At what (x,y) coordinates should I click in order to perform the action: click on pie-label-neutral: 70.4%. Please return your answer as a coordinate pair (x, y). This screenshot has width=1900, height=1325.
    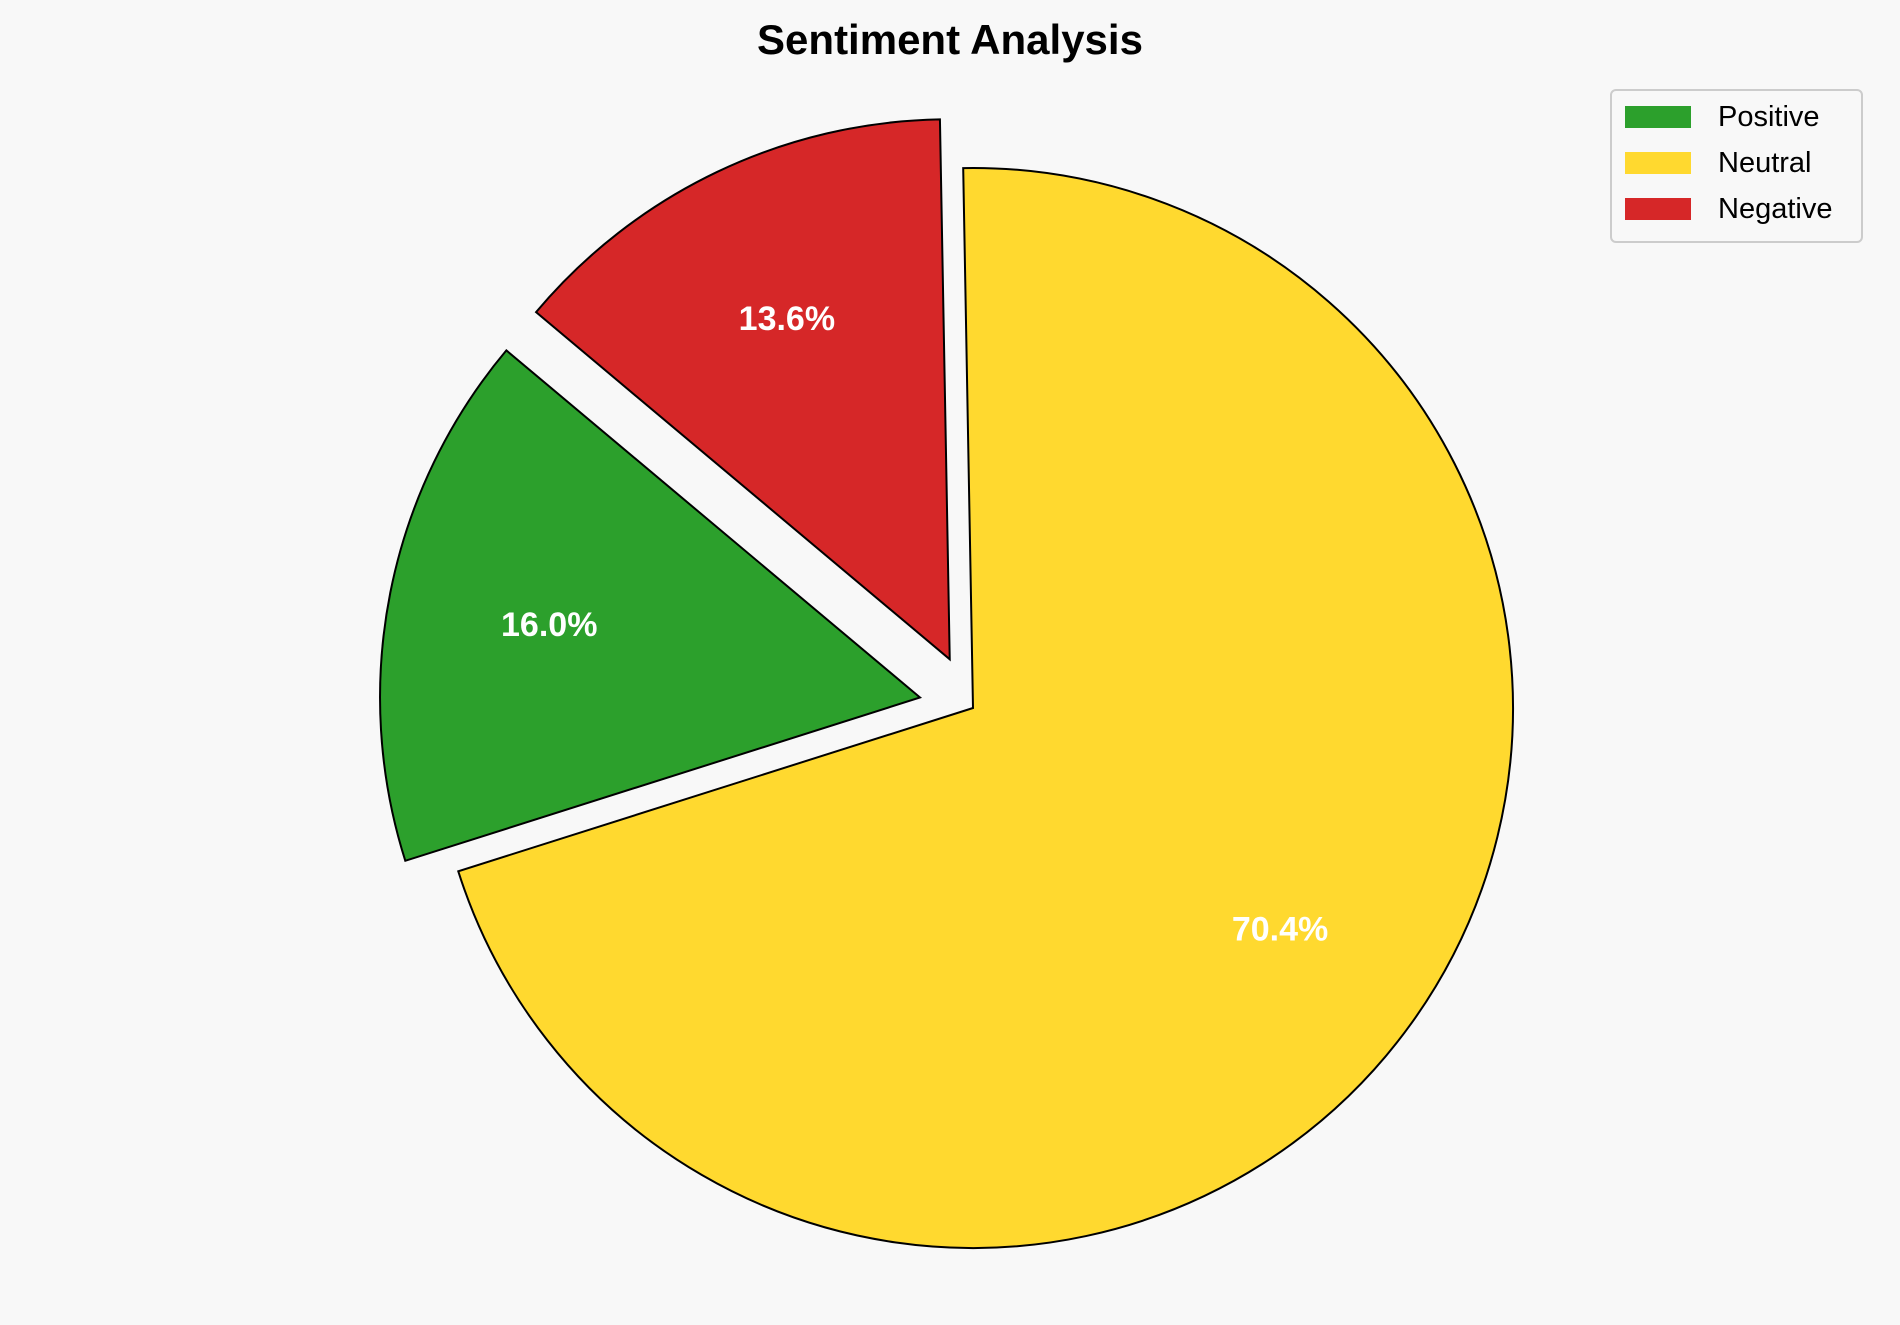
    Looking at the image, I should click on (1280, 929).